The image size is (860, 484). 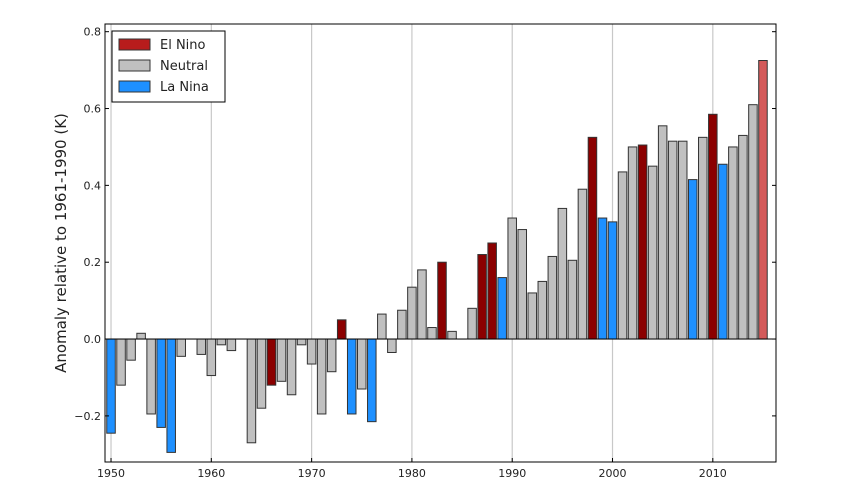 What do you see at coordinates (221, 342) in the screenshot?
I see `bar-1961` at bounding box center [221, 342].